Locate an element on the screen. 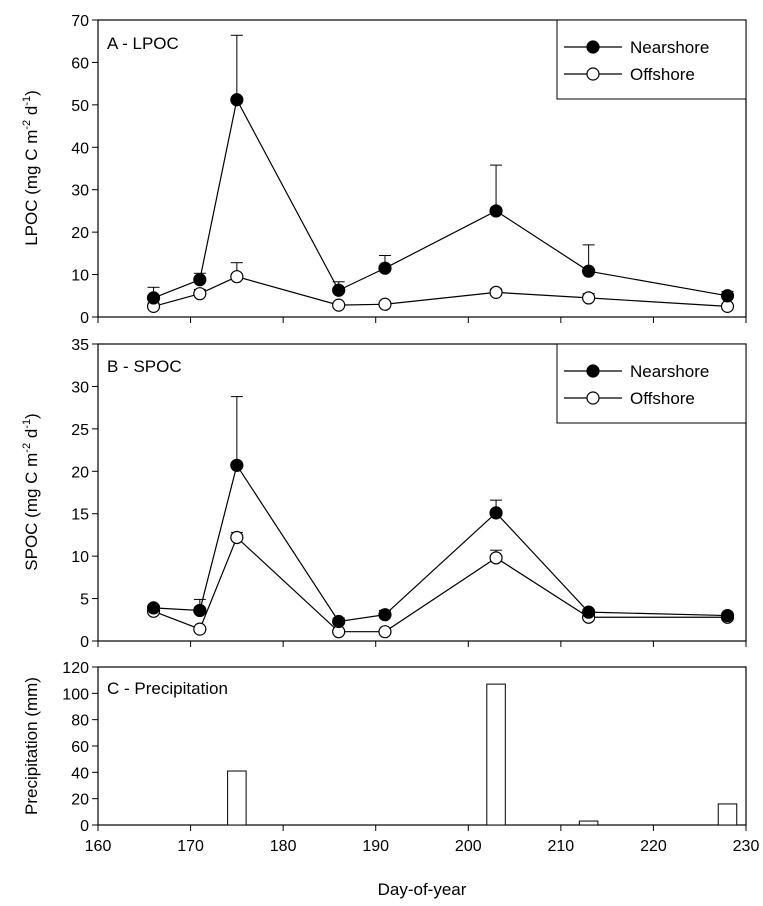 The width and height of the screenshot is (763, 906). x-tick-label: 200 is located at coordinates (468, 846).